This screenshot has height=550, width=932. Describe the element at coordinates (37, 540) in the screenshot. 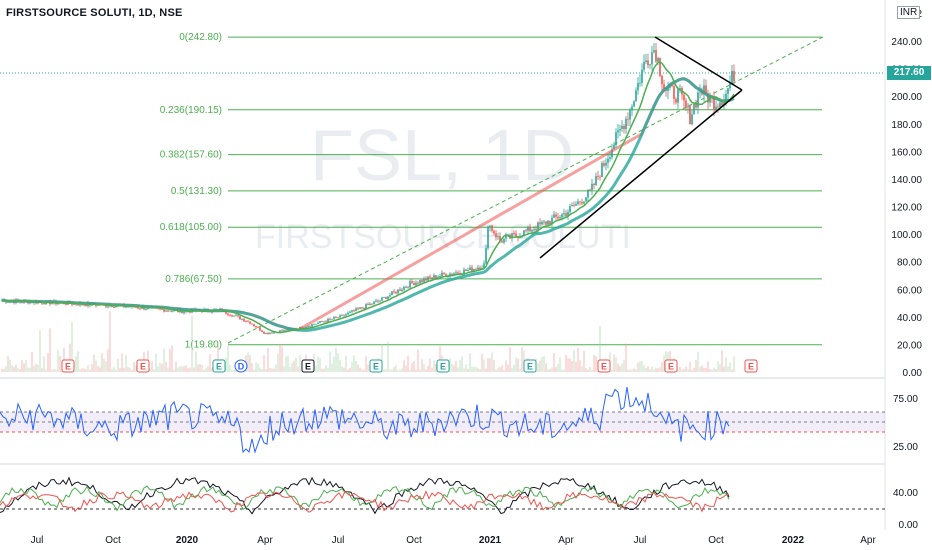

I see `time-tick-label: Jul` at that location.